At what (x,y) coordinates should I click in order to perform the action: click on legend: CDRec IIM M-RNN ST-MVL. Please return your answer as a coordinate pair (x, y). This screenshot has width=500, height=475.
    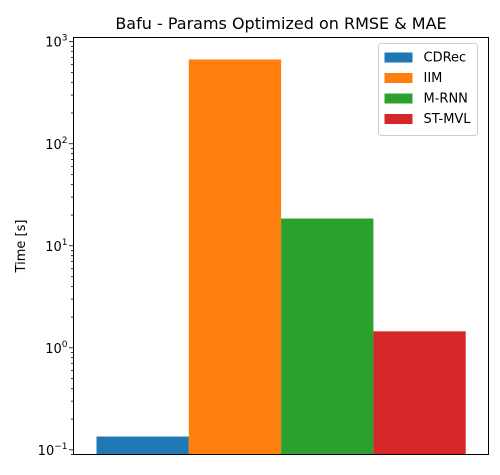
    Looking at the image, I should click on (428, 89).